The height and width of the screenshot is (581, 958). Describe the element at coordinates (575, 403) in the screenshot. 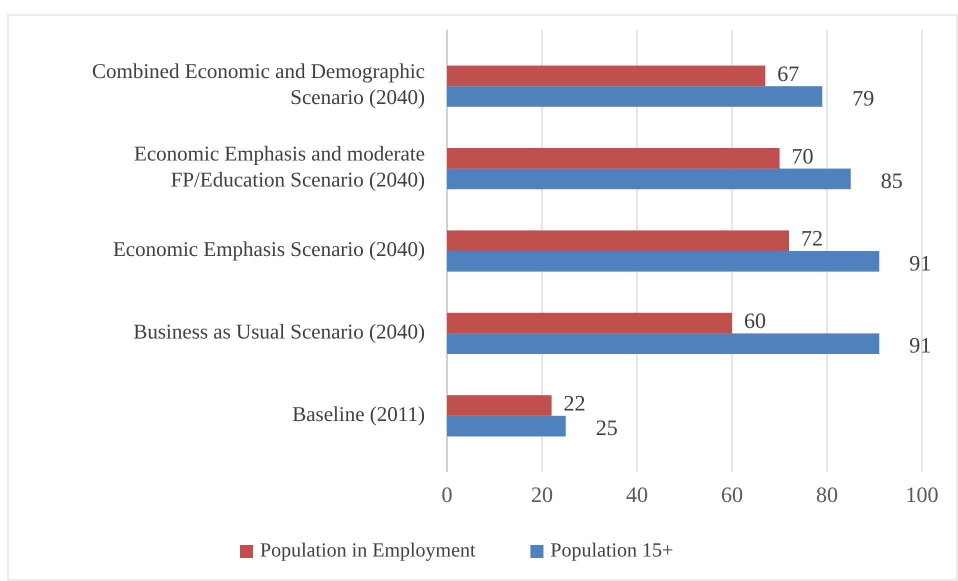

I see `data-label: 22` at that location.